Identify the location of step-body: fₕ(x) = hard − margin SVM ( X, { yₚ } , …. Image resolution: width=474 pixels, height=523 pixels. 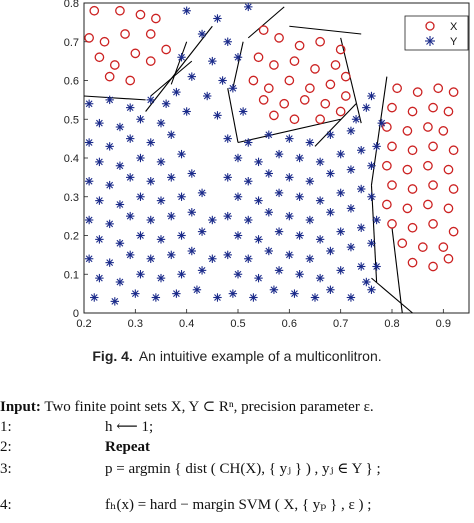
(238, 505).